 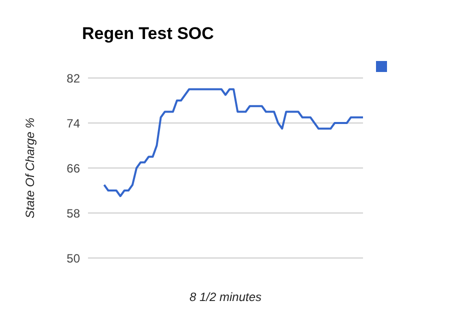 I want to click on y-axis-title: State Of Charge %, so click(x=30, y=168).